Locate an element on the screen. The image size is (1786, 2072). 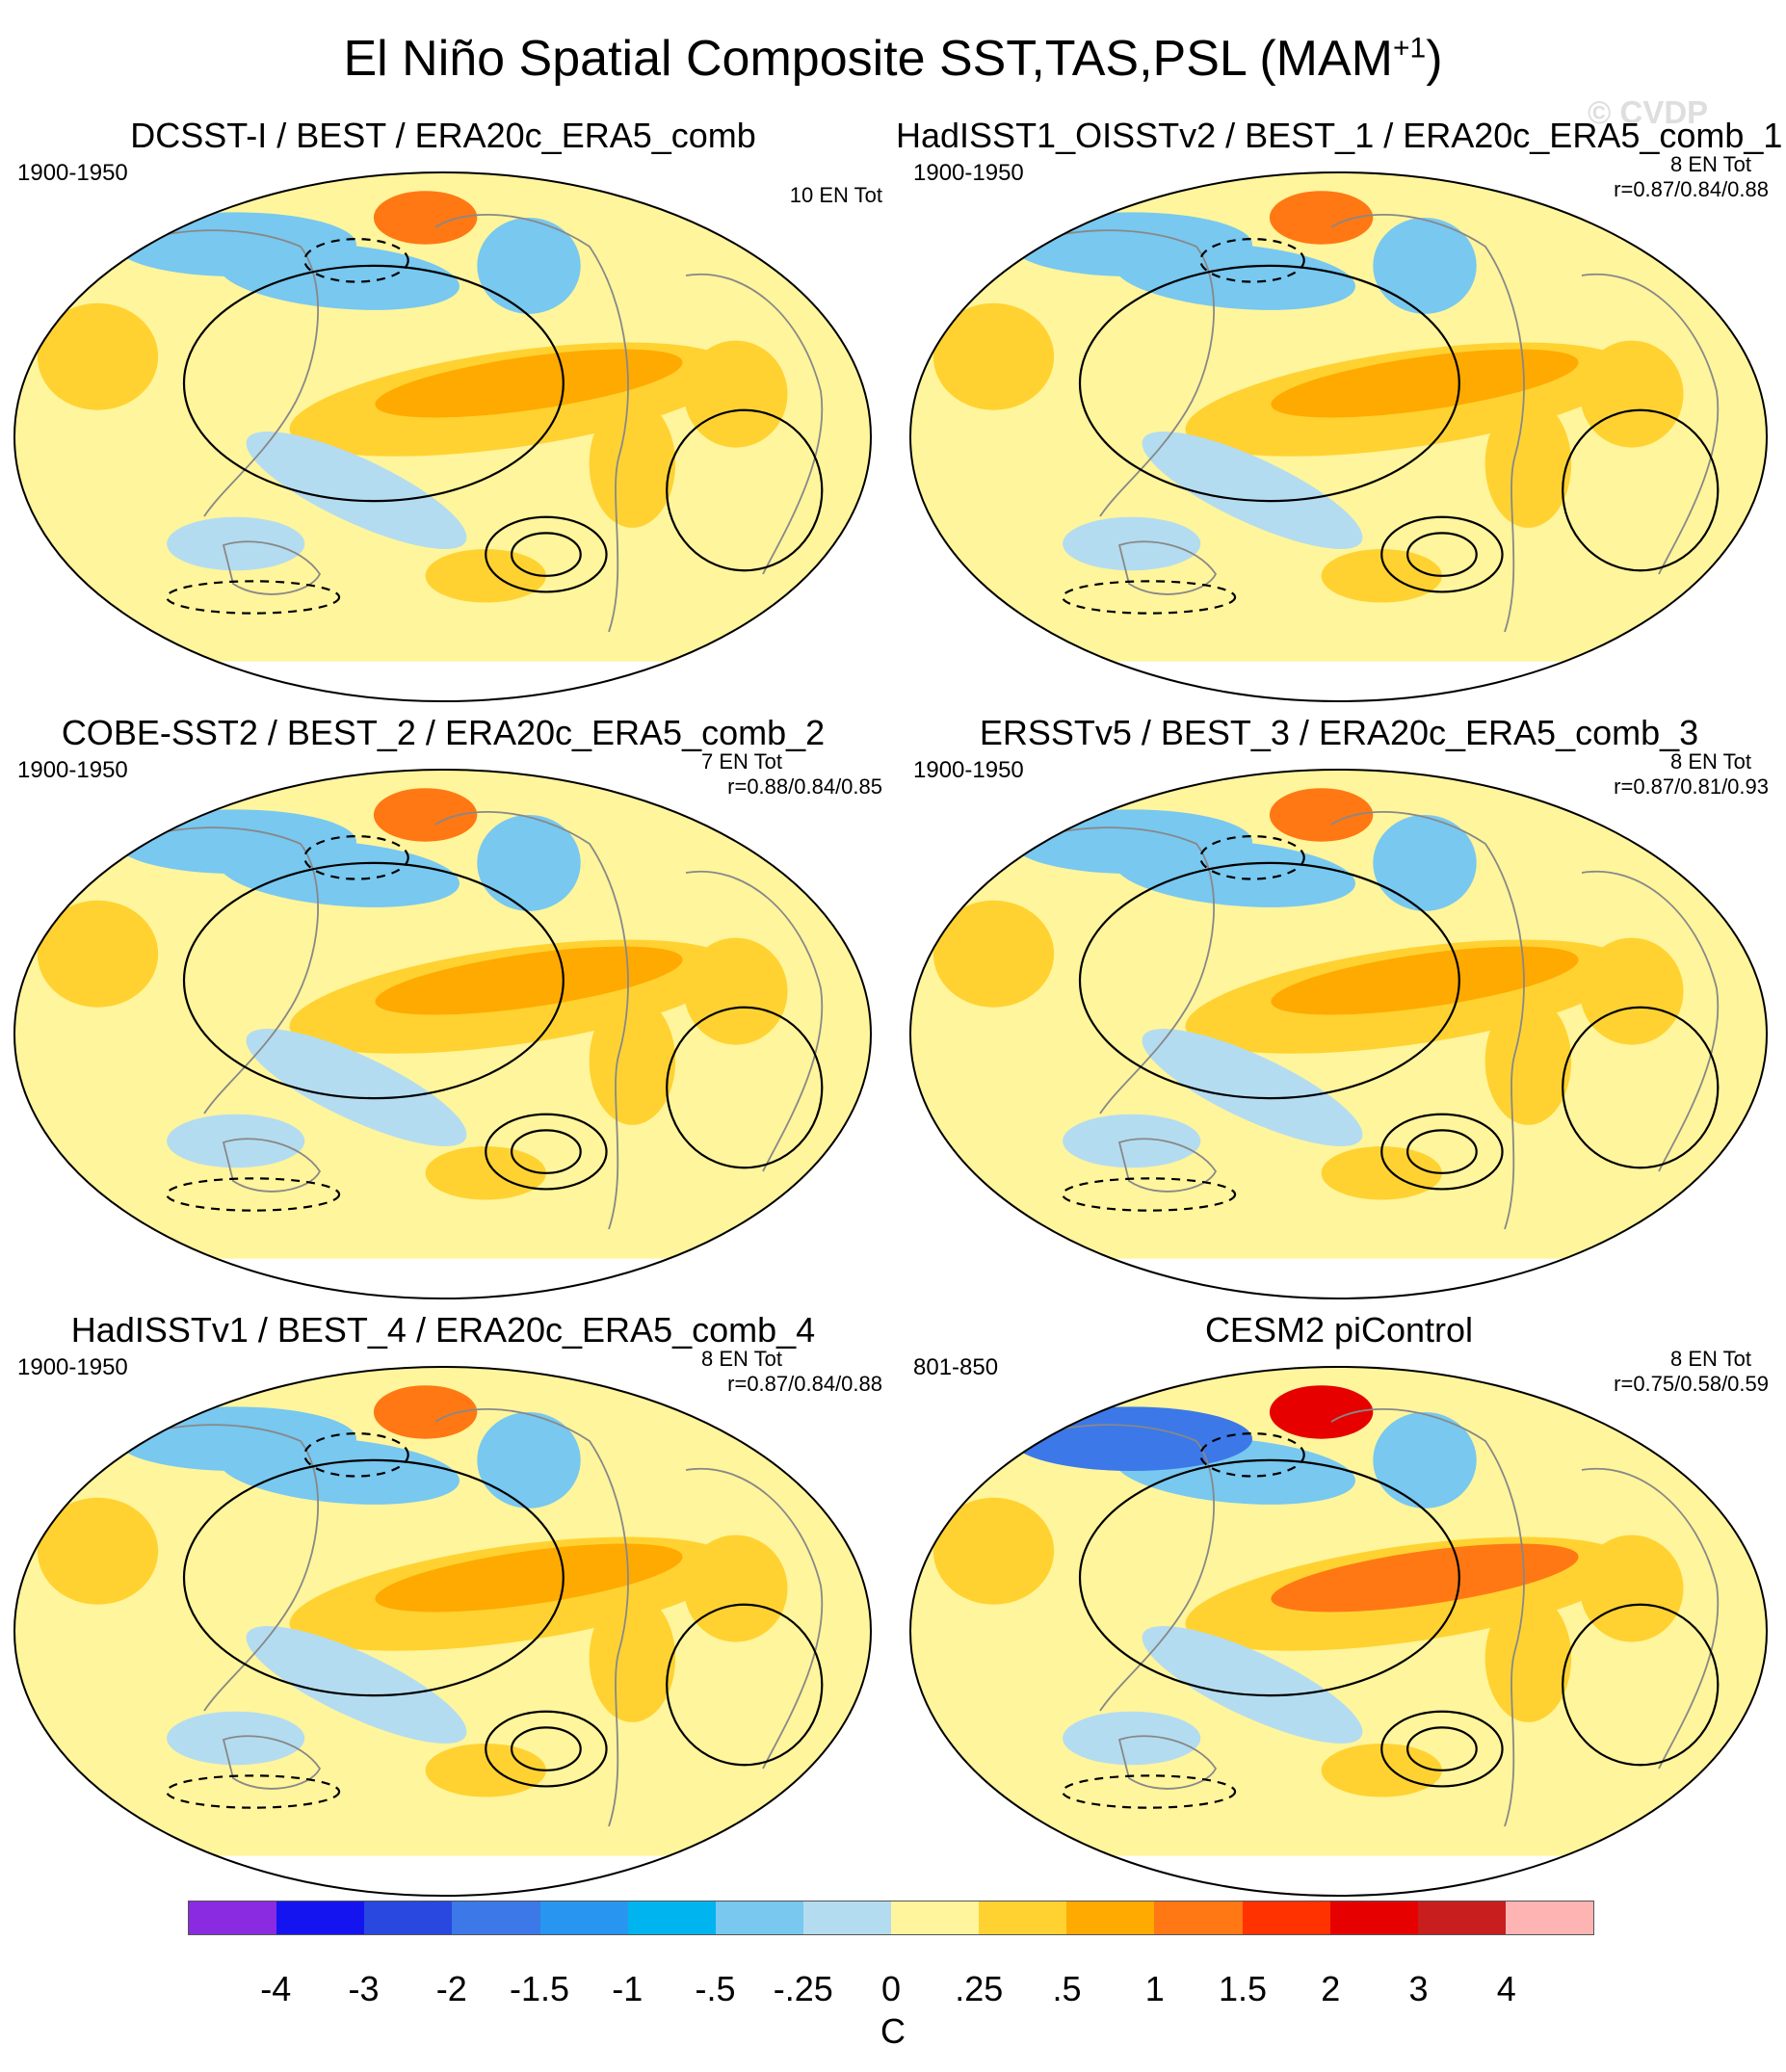
colorbar-tick-label: 4 is located at coordinates (1506, 1988).